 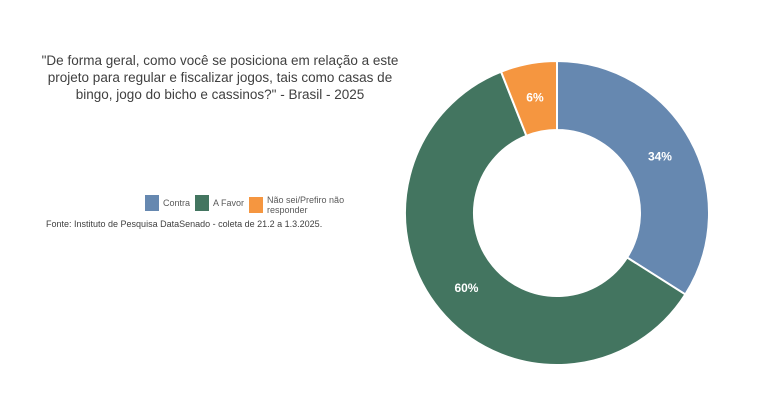 What do you see at coordinates (466, 288) in the screenshot?
I see `data-label: 60%` at bounding box center [466, 288].